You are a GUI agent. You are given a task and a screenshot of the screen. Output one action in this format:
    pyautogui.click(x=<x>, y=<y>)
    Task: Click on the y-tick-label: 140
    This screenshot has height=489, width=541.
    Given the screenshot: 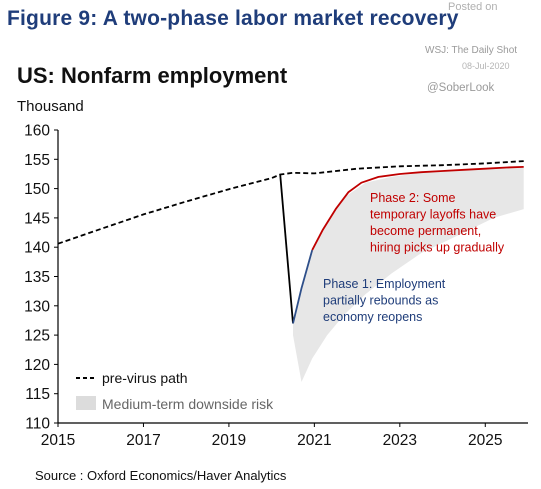 What is the action you would take?
    pyautogui.click(x=37, y=248)
    